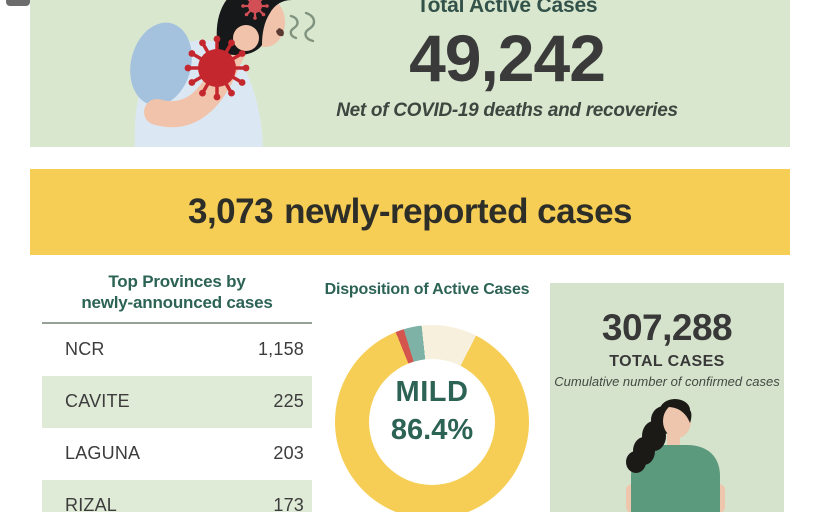 The width and height of the screenshot is (822, 512). Describe the element at coordinates (507, 110) in the screenshot. I see `hero-subtitle: Net of COVID-19 deaths and recoveries` at that location.